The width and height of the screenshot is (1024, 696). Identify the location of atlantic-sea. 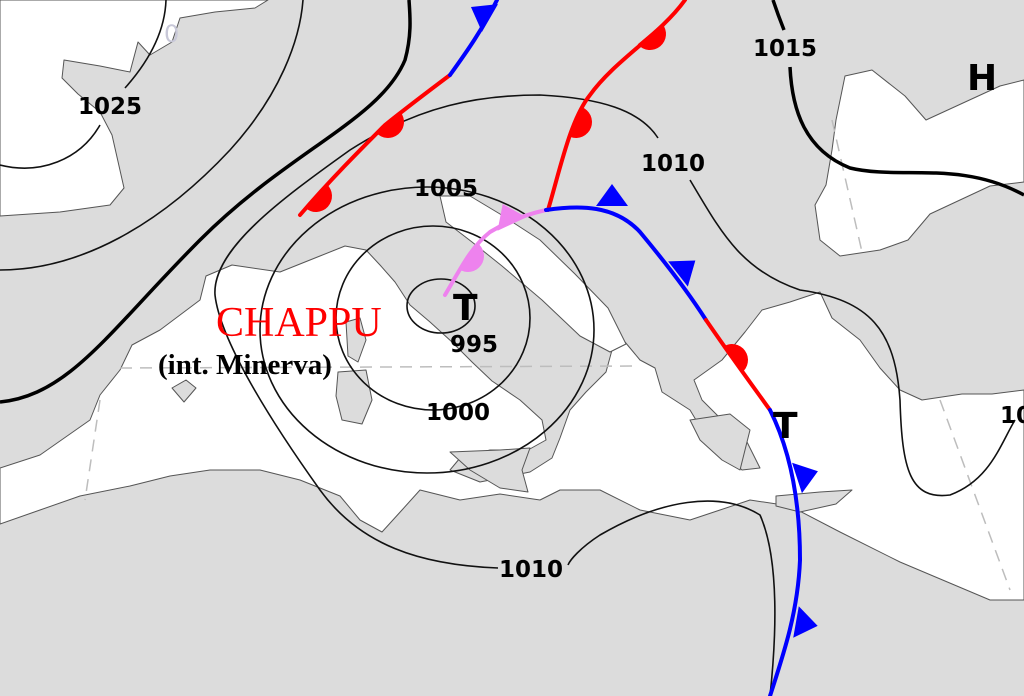
(134, 108).